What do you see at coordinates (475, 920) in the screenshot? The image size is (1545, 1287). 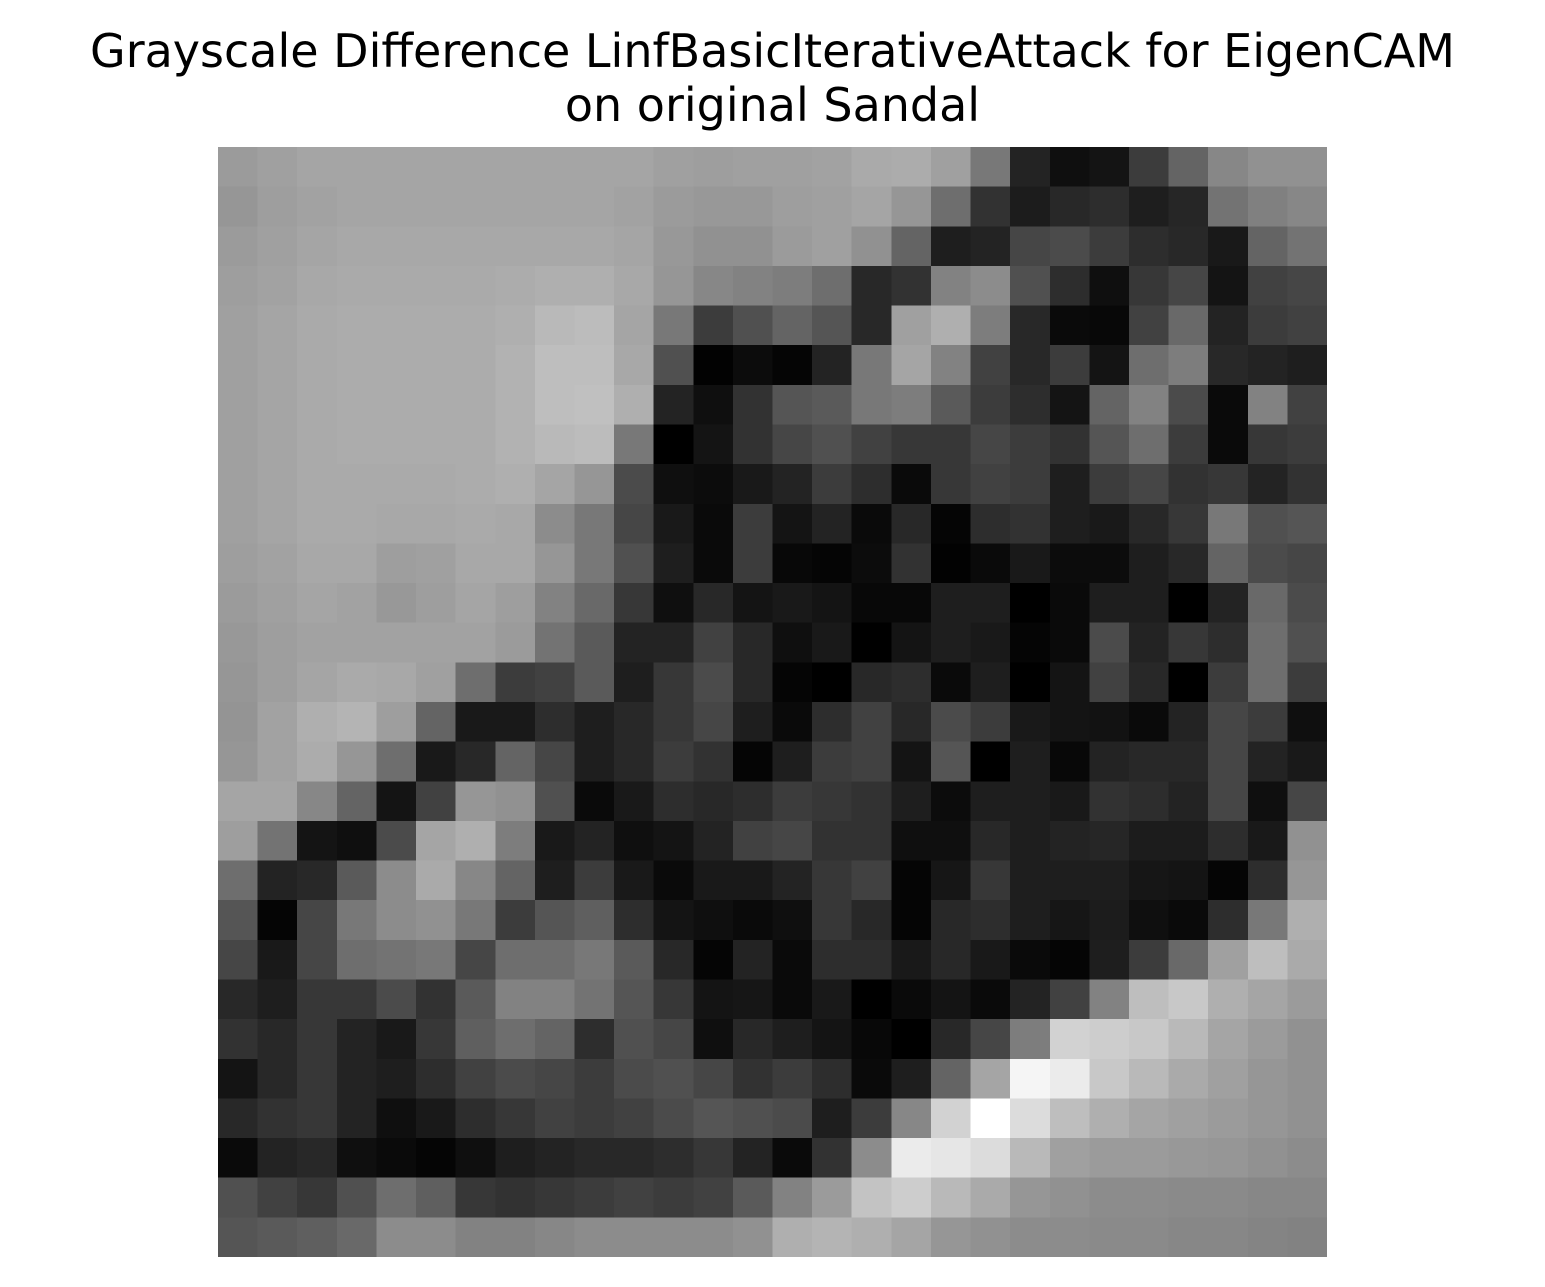 I see `heatmap-cell-r19-c6` at bounding box center [475, 920].